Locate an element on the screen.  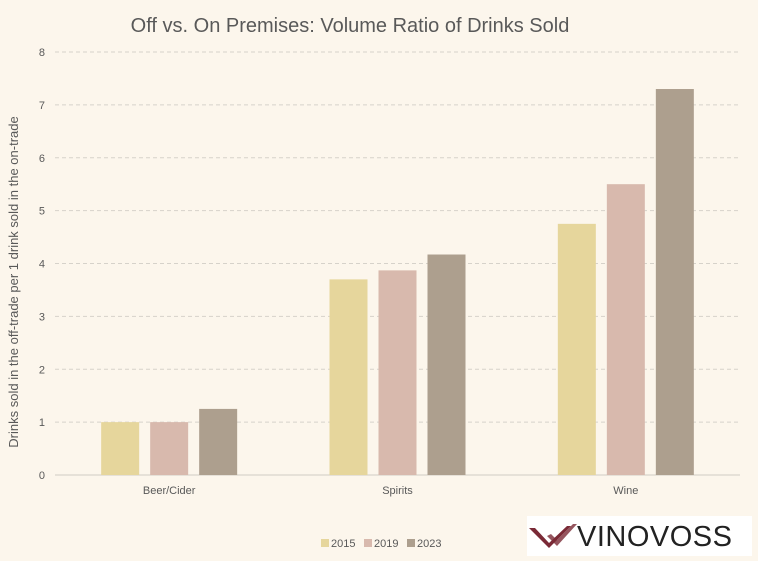
x-tick-label: Spirits is located at coordinates (397, 491).